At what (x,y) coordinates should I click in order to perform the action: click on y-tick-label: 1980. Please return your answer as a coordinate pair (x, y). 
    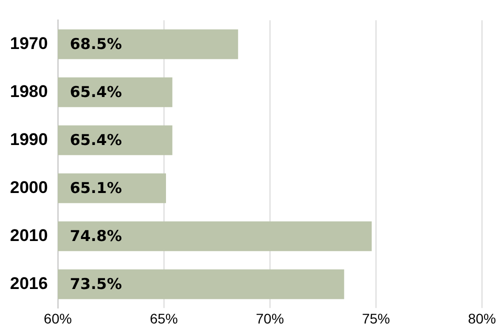
    Looking at the image, I should click on (29, 91).